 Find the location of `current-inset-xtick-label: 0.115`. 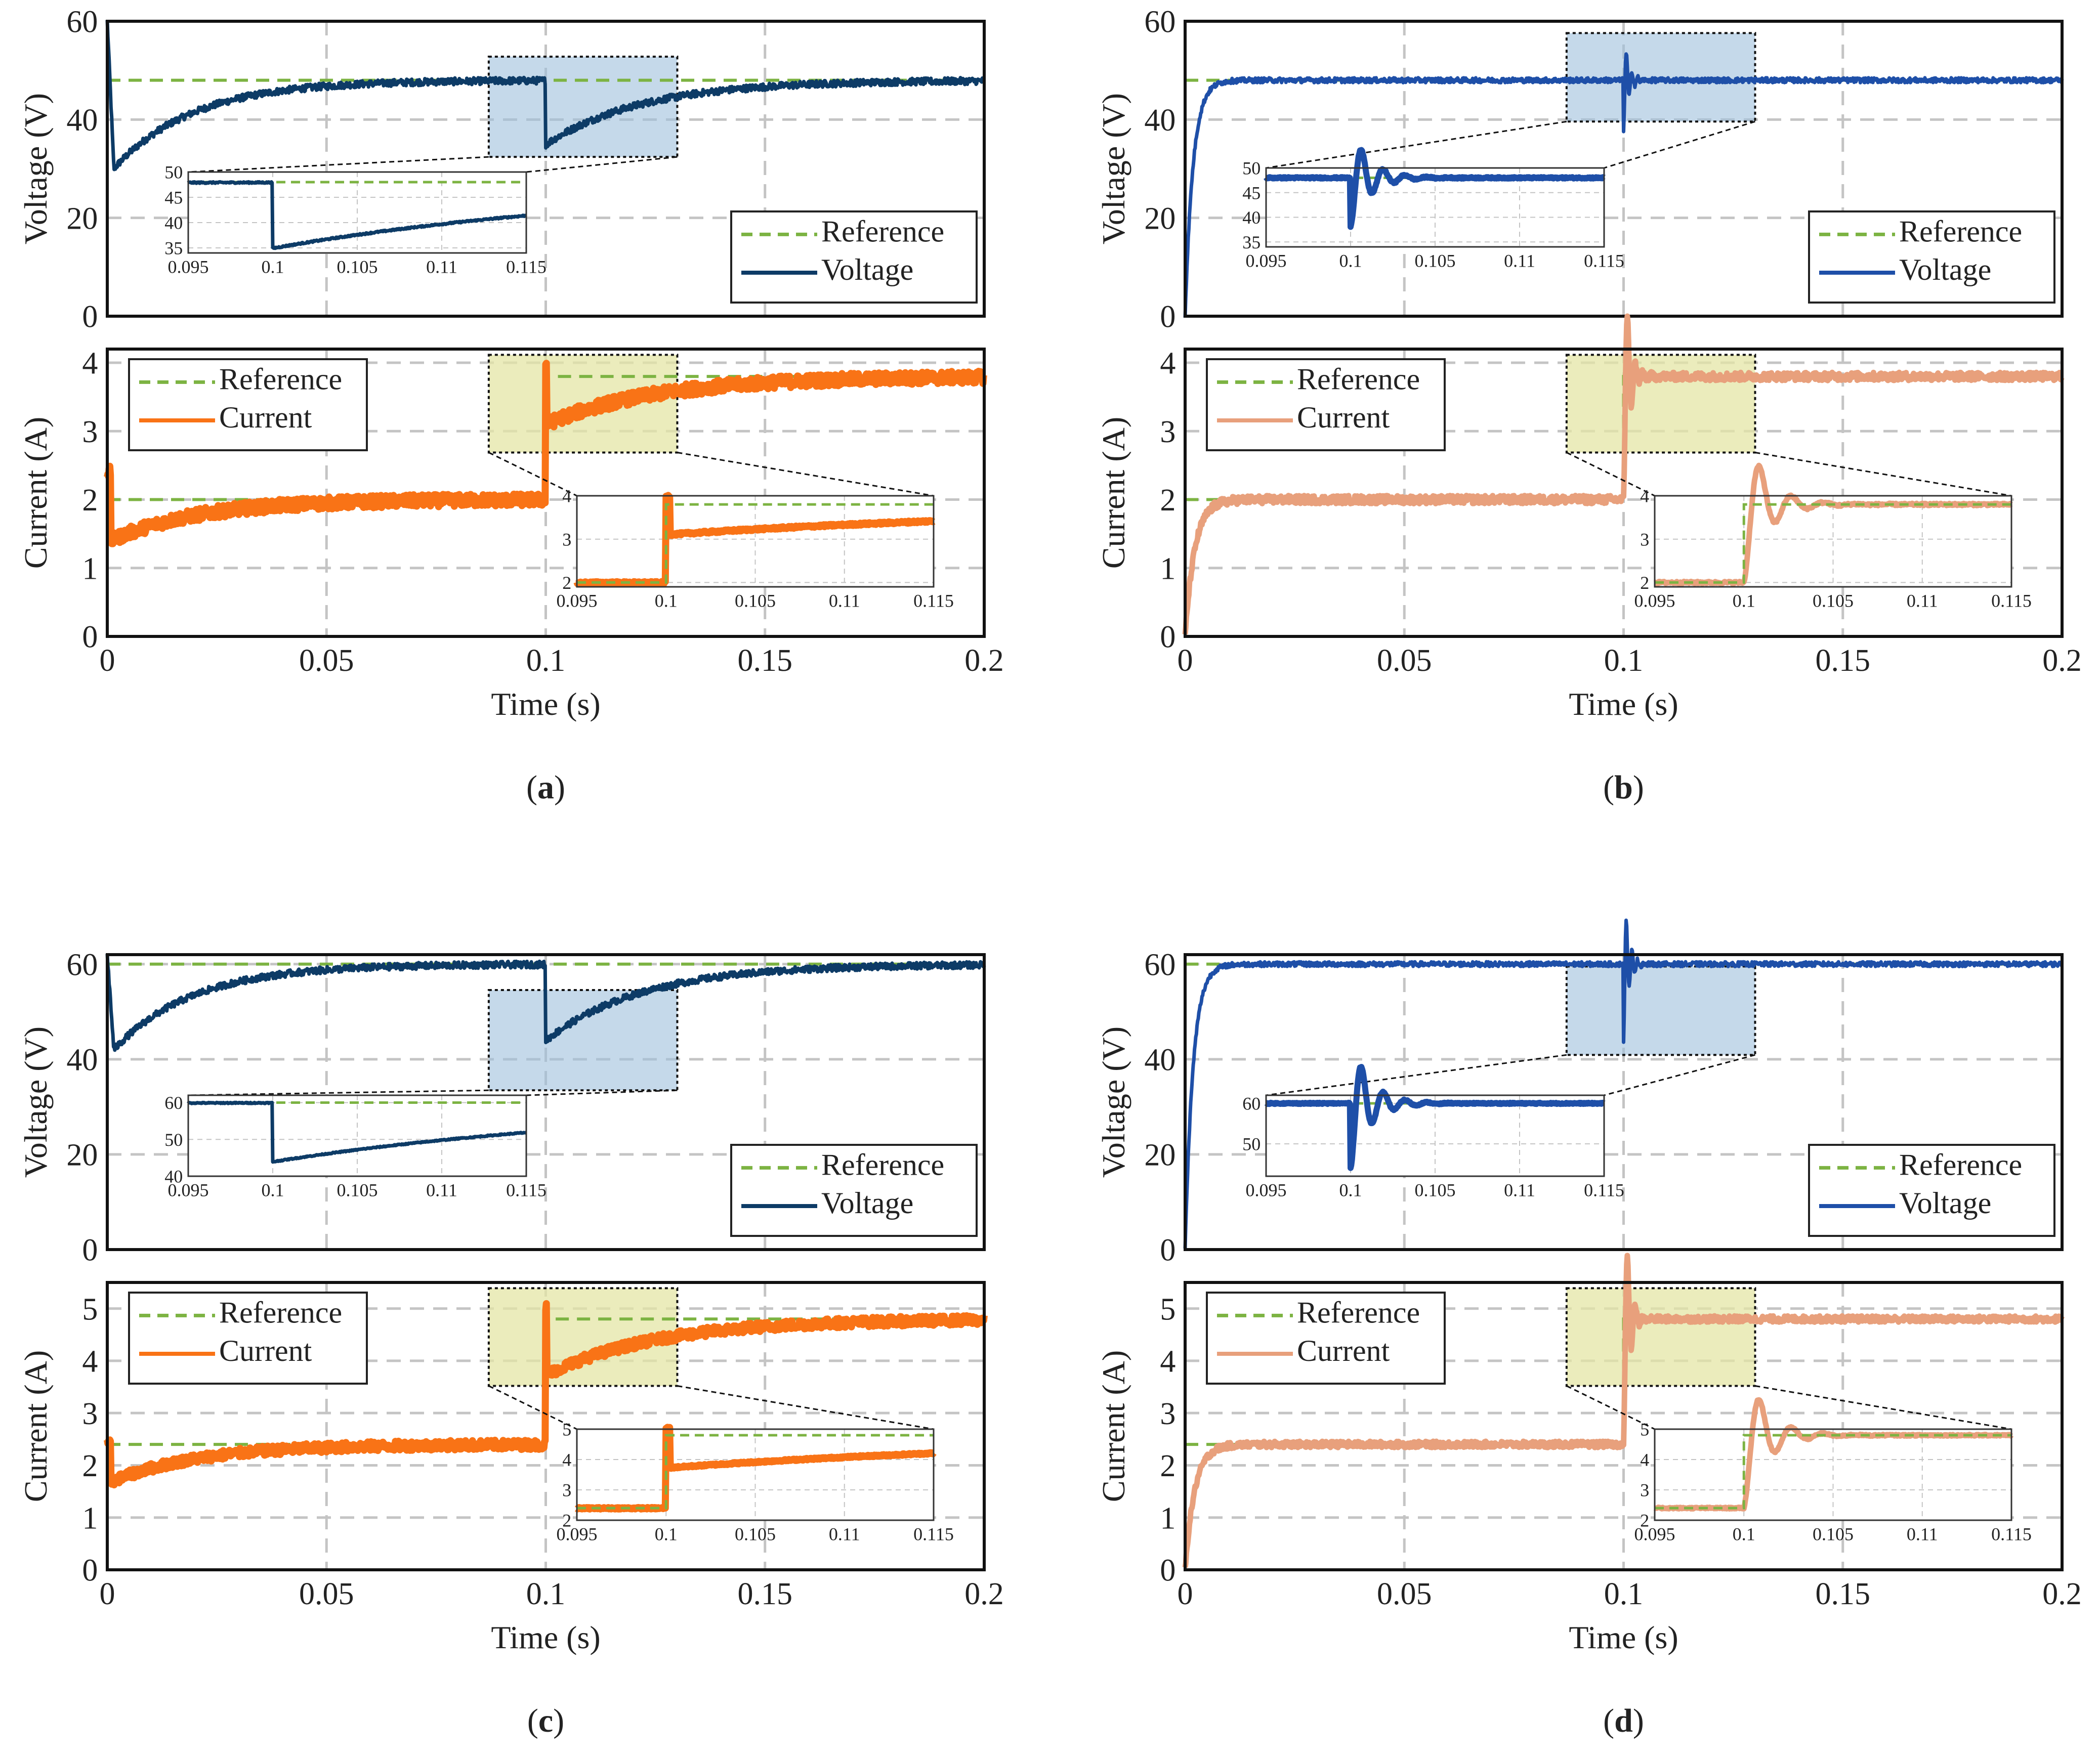

current-inset-xtick-label: 0.115 is located at coordinates (2011, 601).